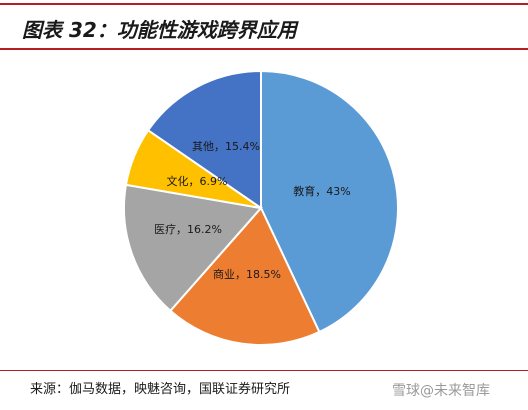 Image resolution: width=528 pixels, height=410 pixels. I want to click on slice-label-文化: 文化，6.9%, so click(197, 181).